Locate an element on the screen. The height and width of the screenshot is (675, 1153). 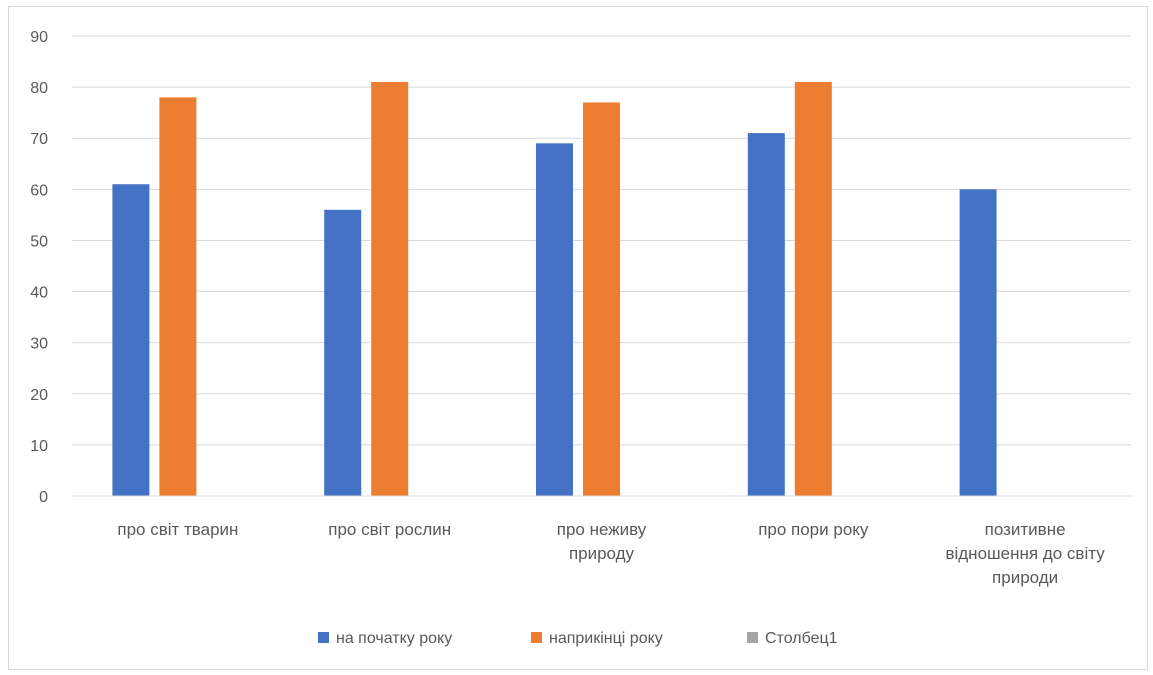
legend-label: Столбец1 is located at coordinates (801, 638).